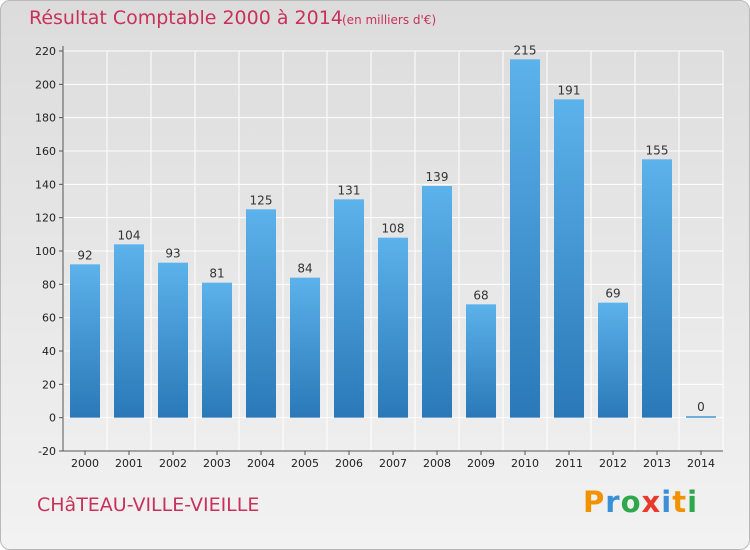 The width and height of the screenshot is (750, 550). I want to click on data-label-2009: 68, so click(480, 295).